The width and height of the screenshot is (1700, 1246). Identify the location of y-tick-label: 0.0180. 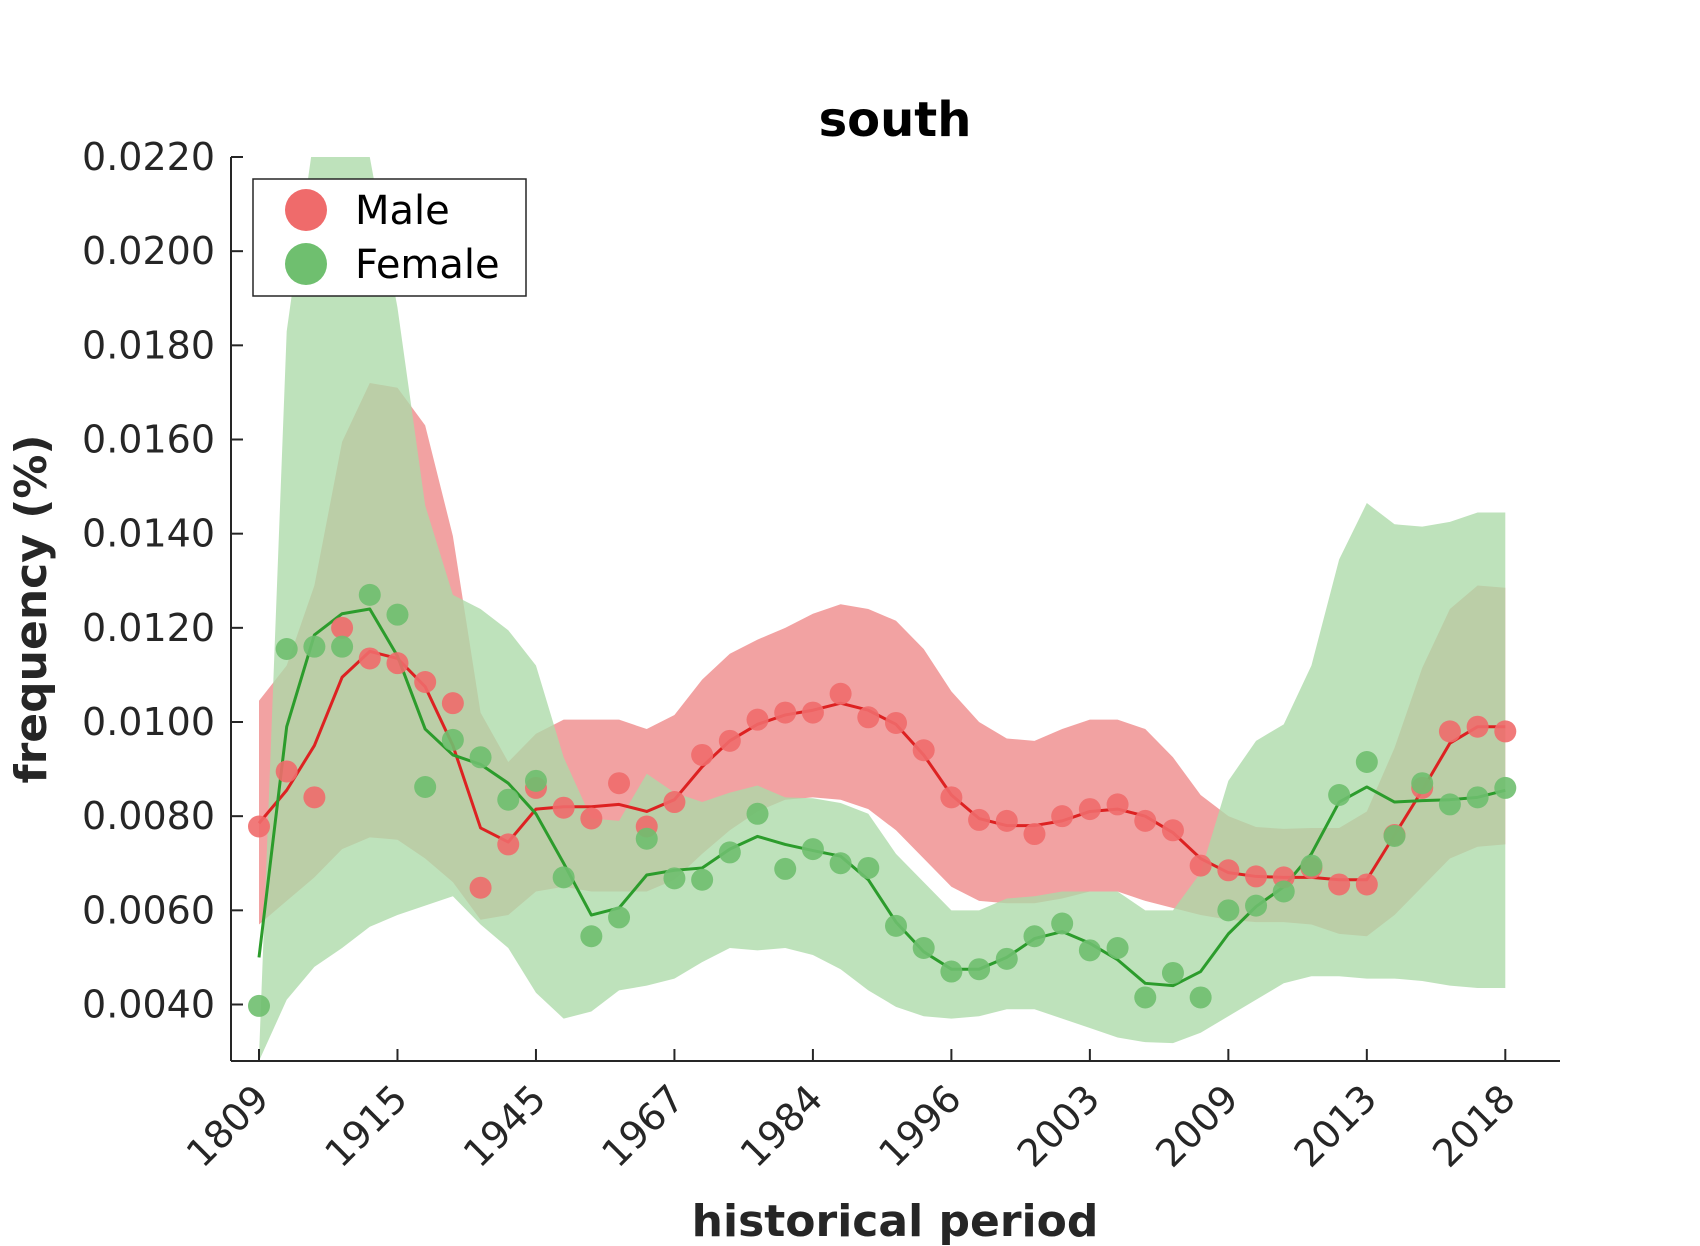
(148, 345).